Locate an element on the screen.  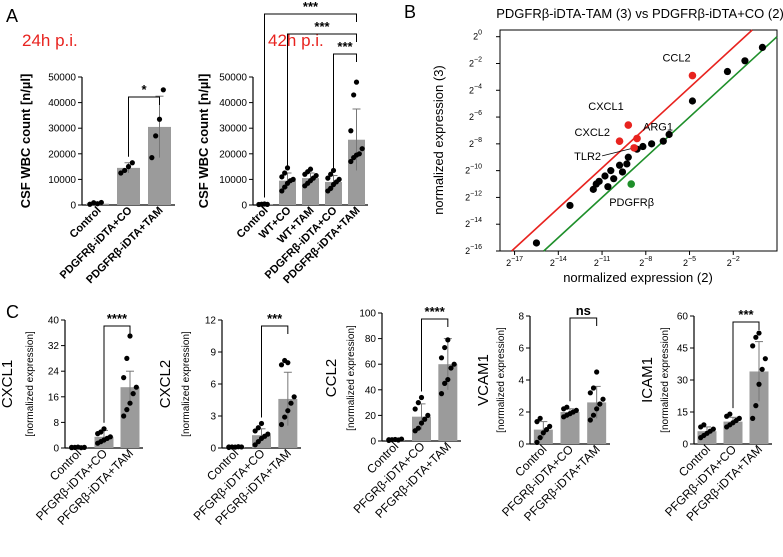
plot-frame is located at coordinates (638, 140).